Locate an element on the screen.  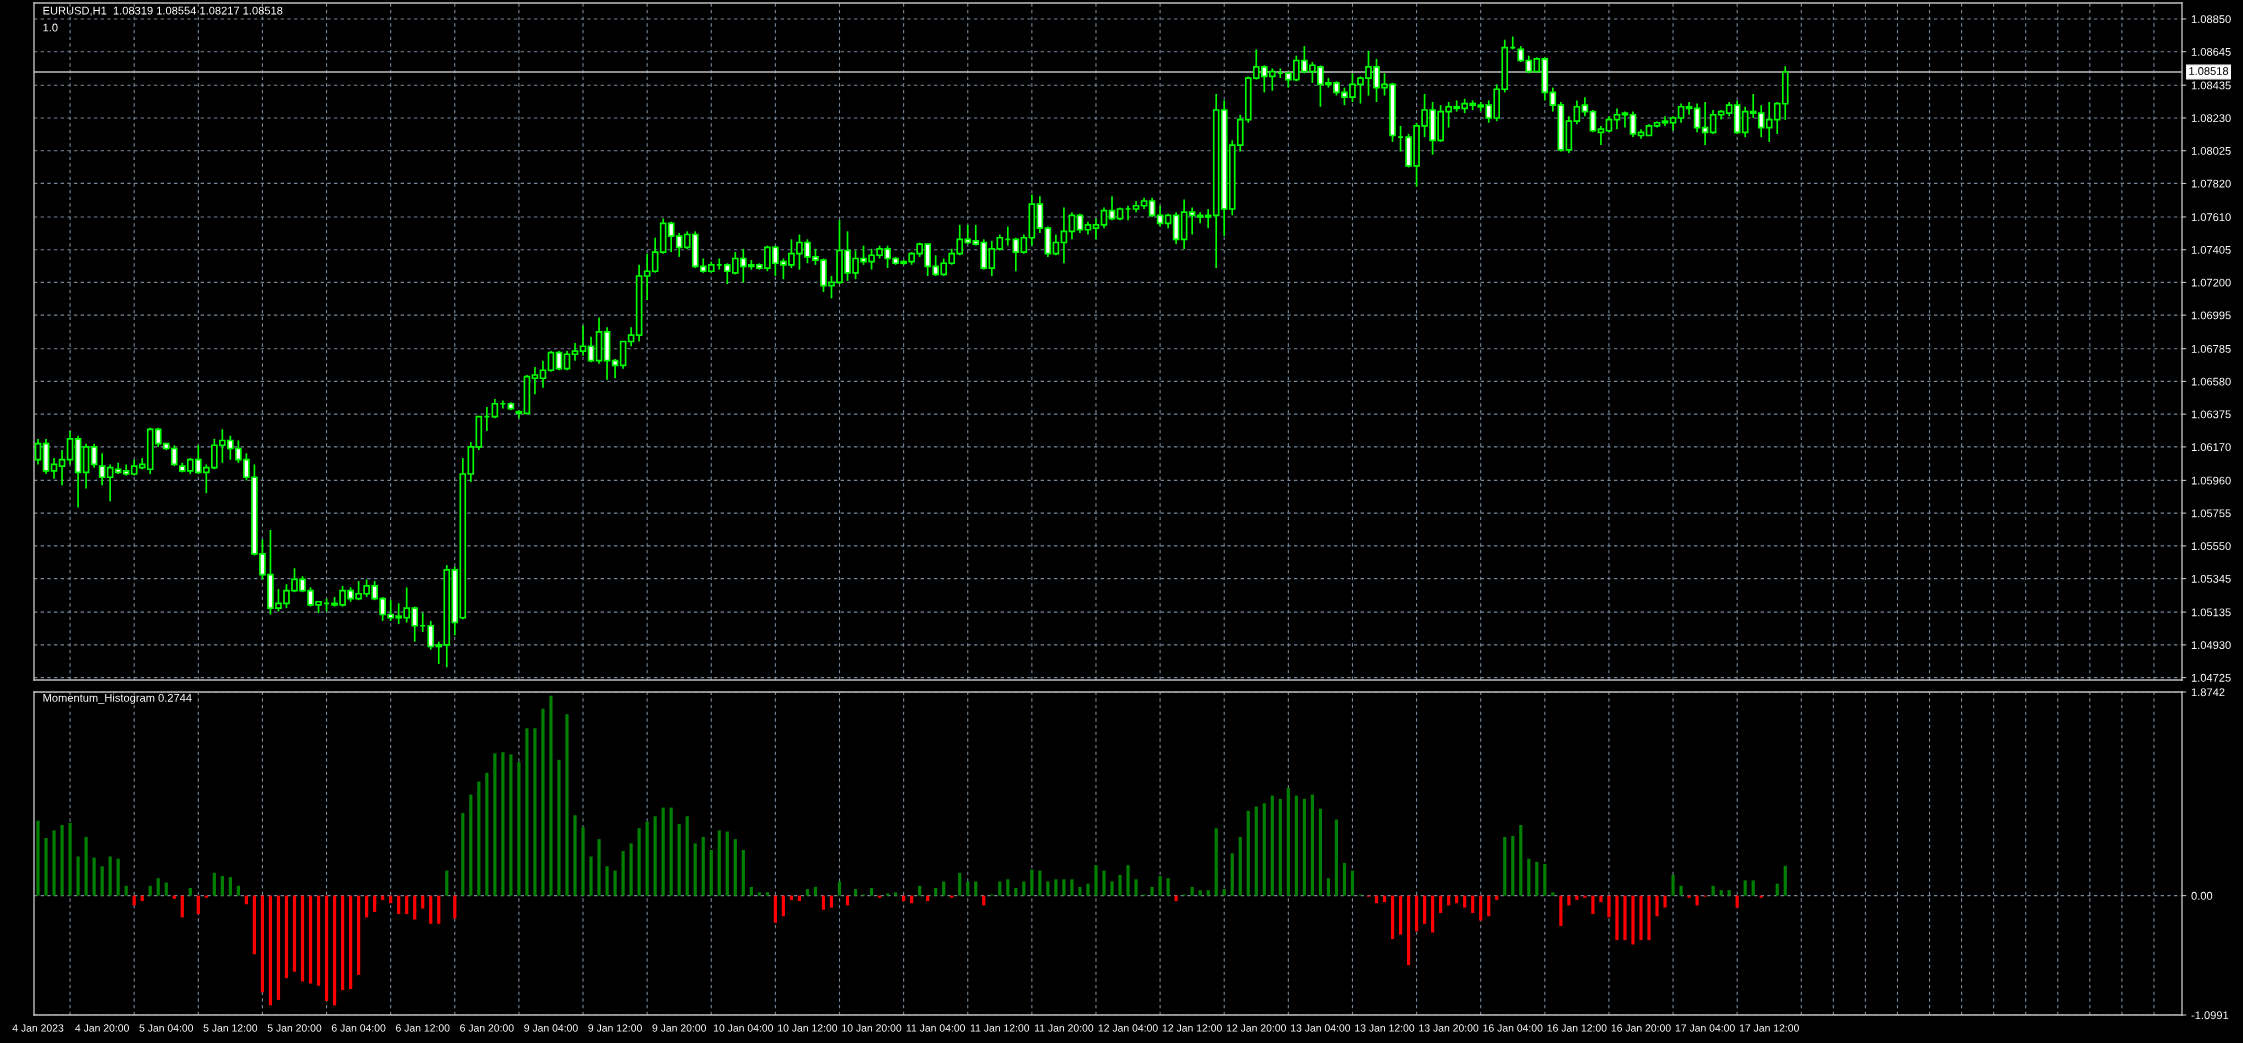
chart-title: Momentum_Histogram 0.2744 is located at coordinates (117, 698).